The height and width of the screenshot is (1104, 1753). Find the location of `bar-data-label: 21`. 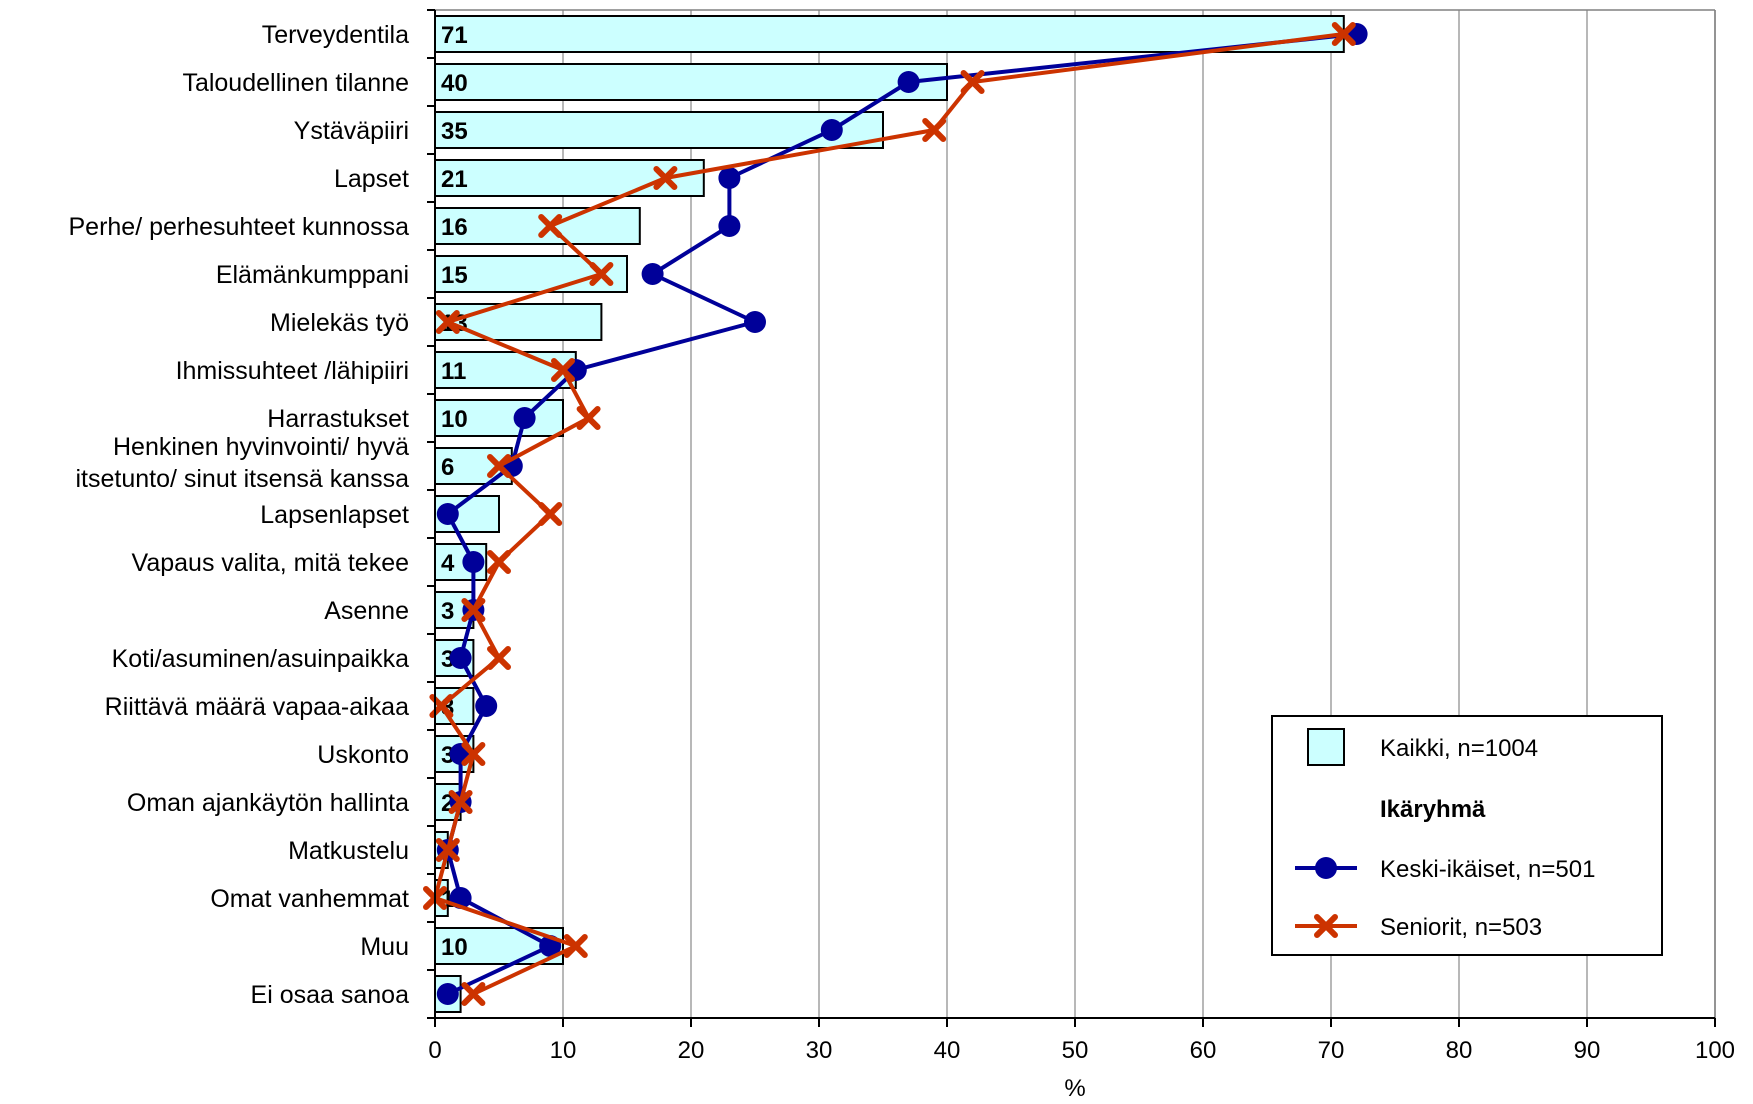

bar-data-label: 21 is located at coordinates (454, 179).